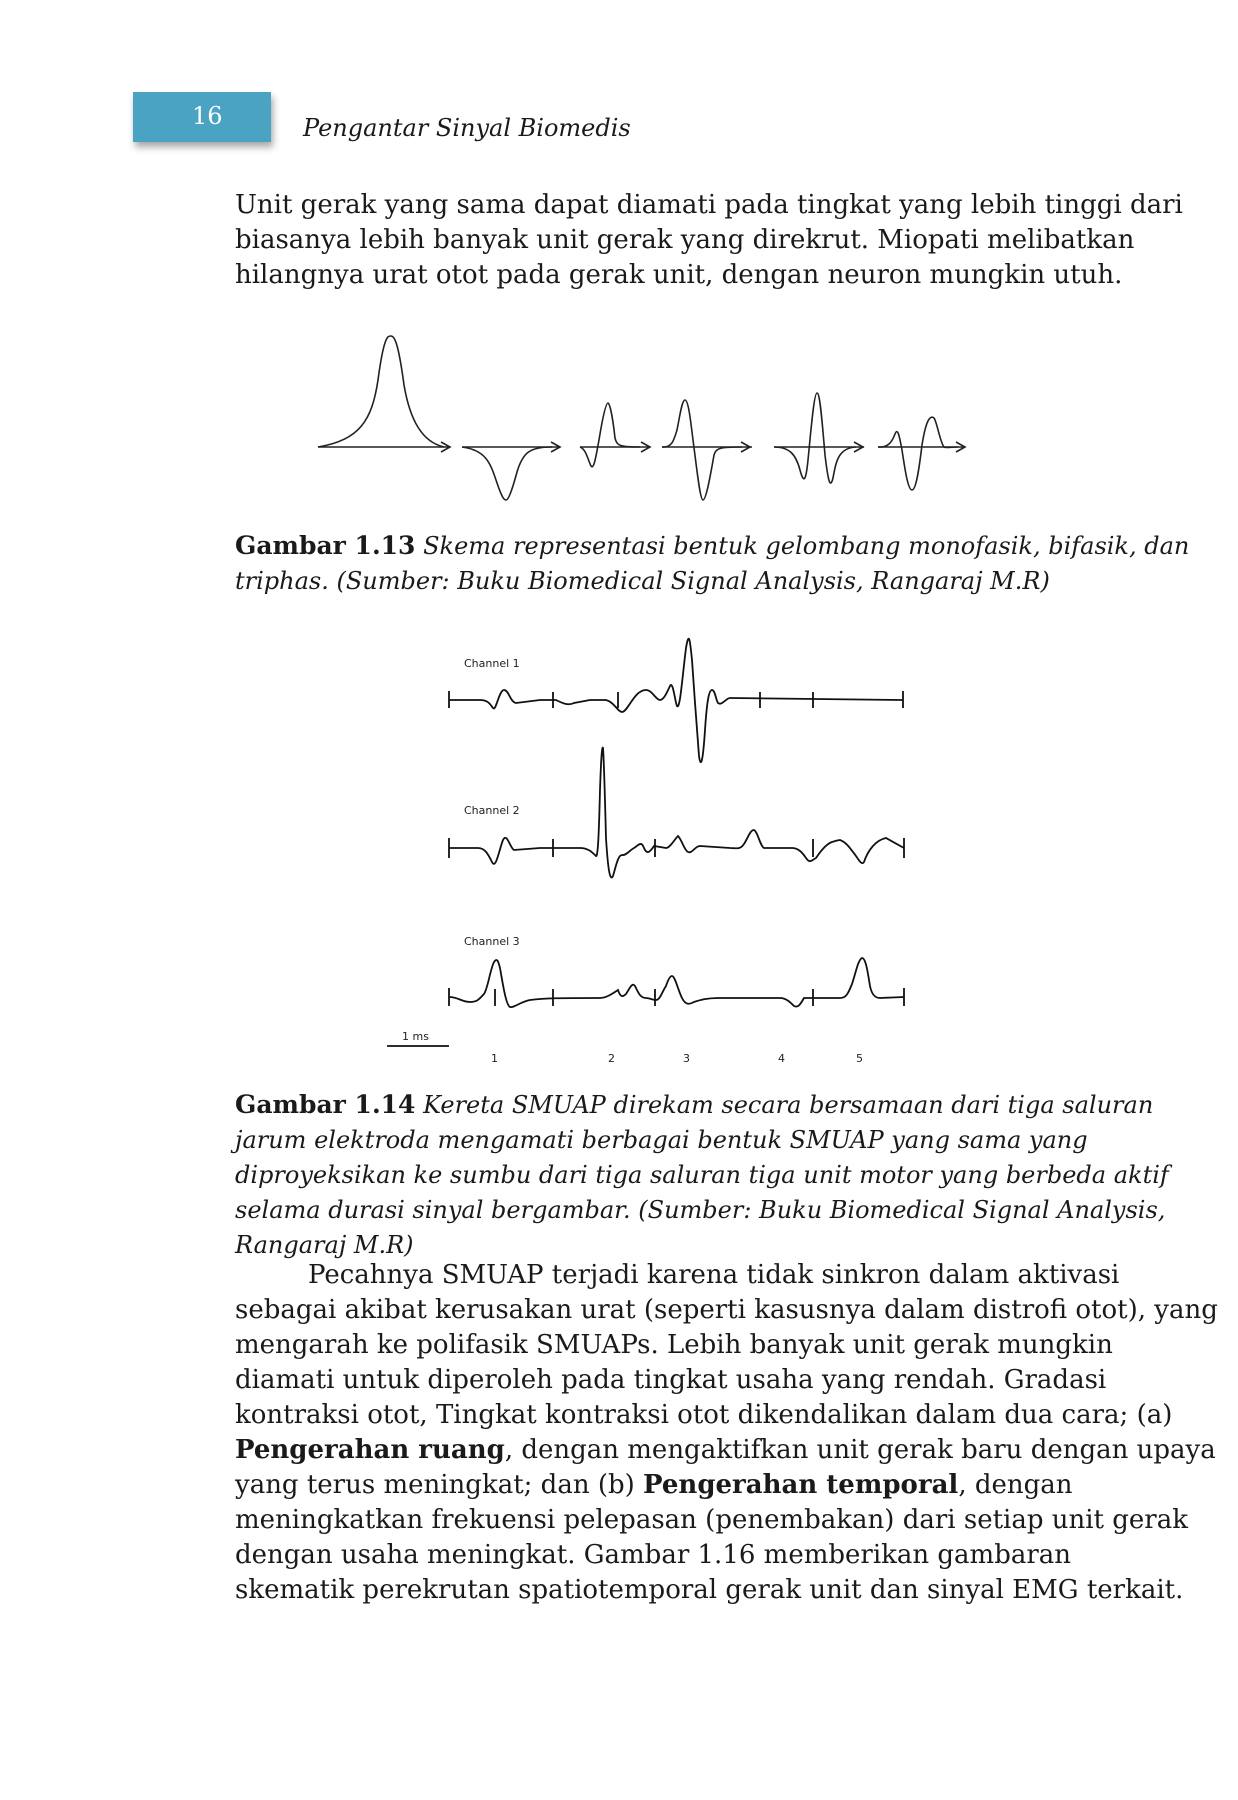 The width and height of the screenshot is (1238, 1800). What do you see at coordinates (325, 545) in the screenshot?
I see `figure-1-13-label: Gambar 1.13` at bounding box center [325, 545].